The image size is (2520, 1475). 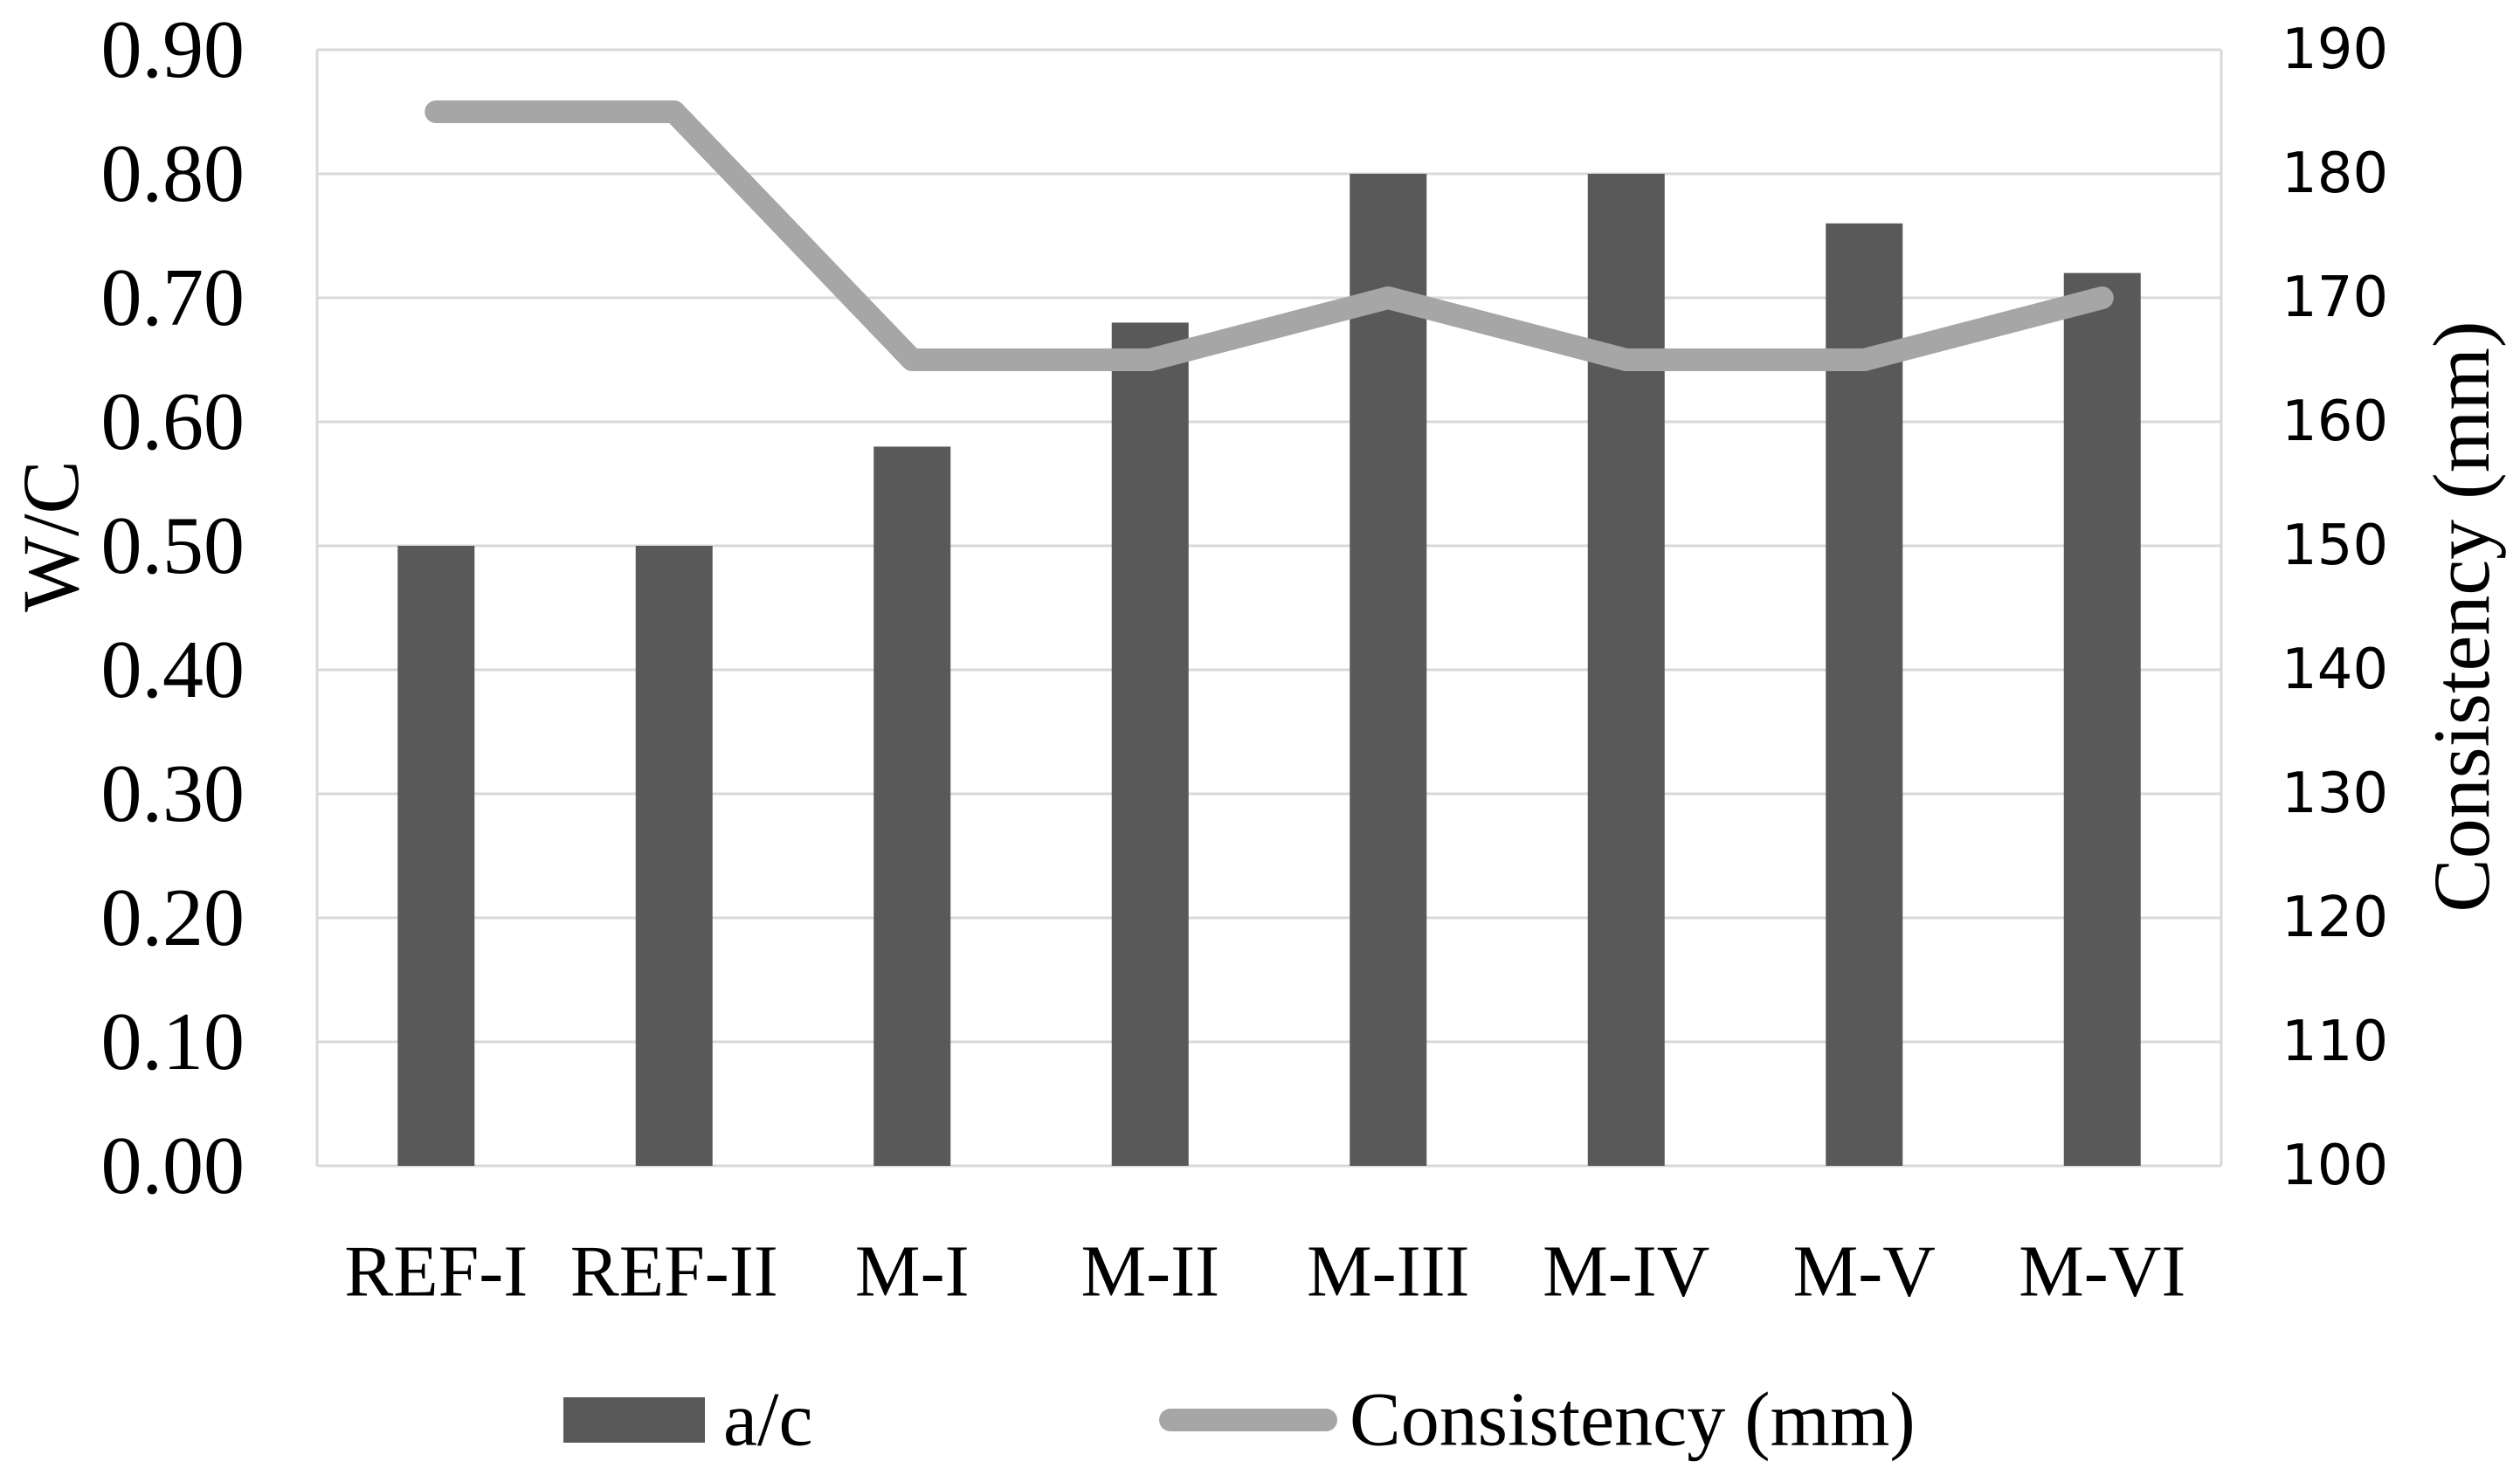 What do you see at coordinates (2335, 794) in the screenshot?
I see `right-axis-tick-130: 130` at bounding box center [2335, 794].